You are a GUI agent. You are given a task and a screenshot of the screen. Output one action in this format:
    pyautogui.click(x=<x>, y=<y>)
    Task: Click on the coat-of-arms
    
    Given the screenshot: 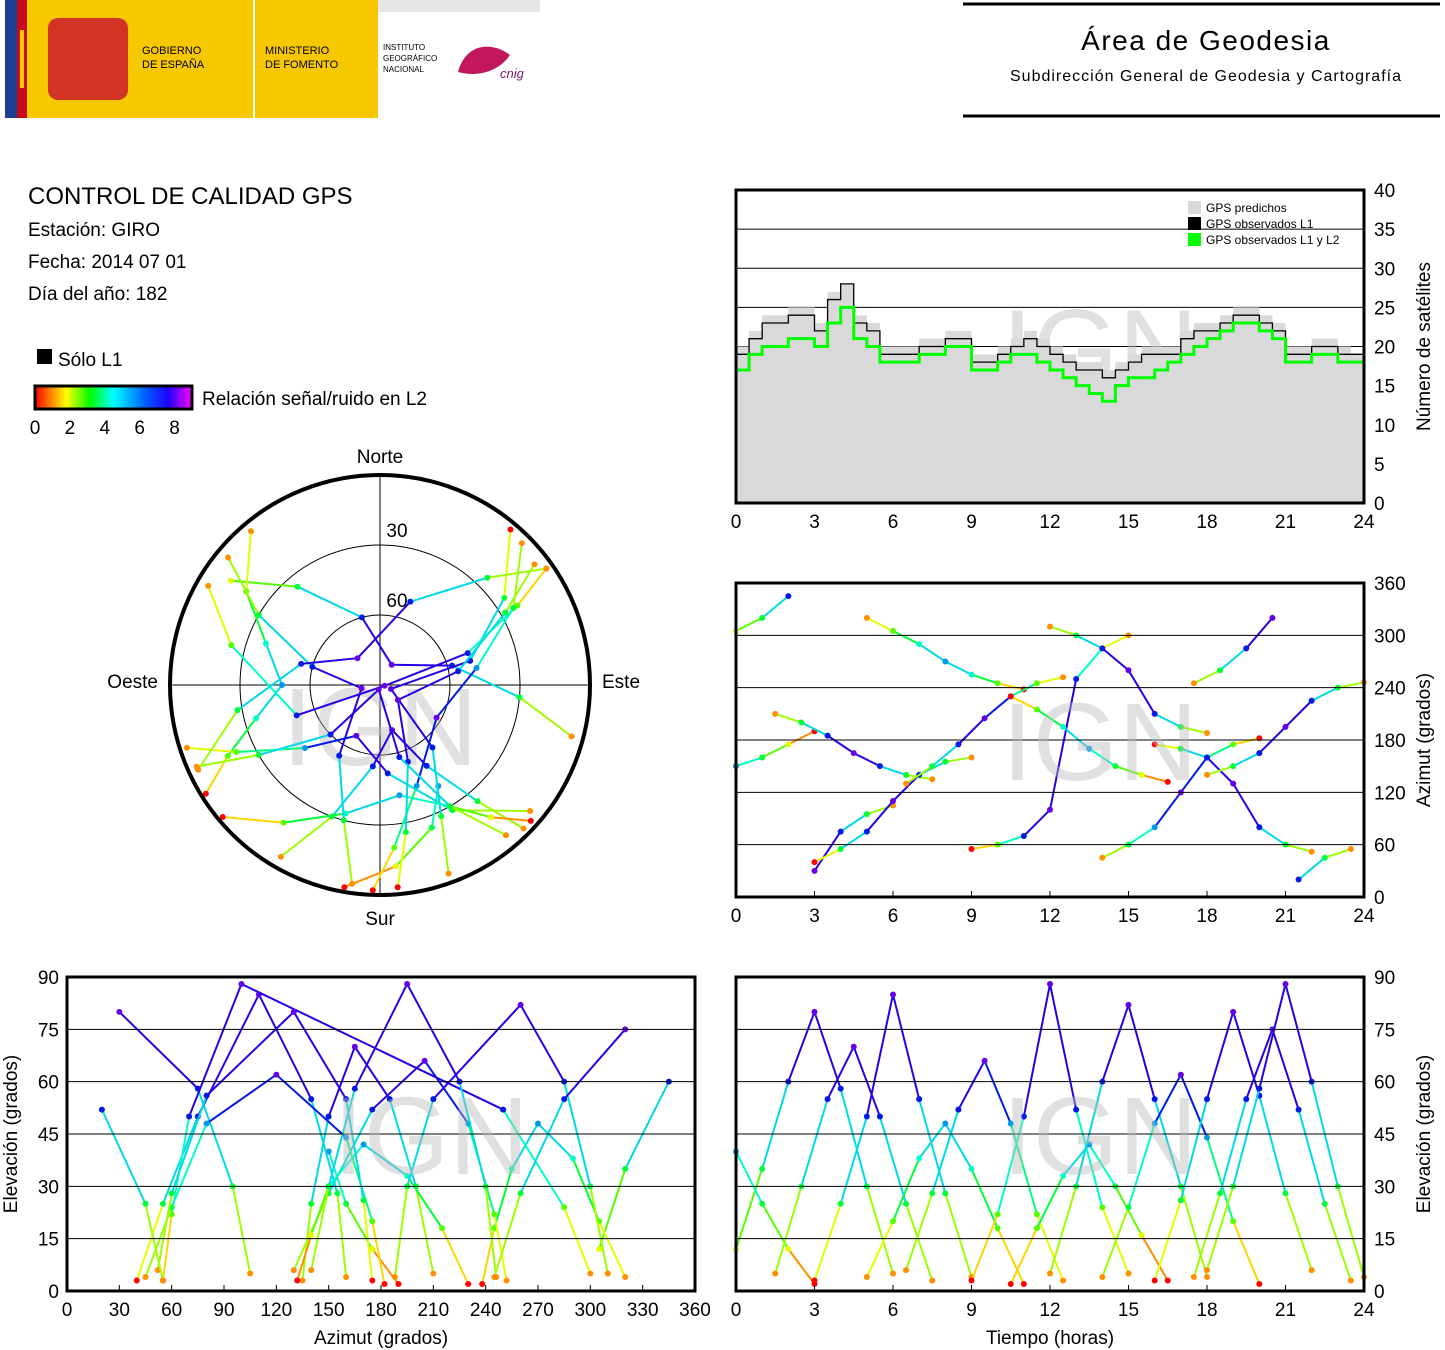 What is the action you would take?
    pyautogui.click(x=88, y=59)
    